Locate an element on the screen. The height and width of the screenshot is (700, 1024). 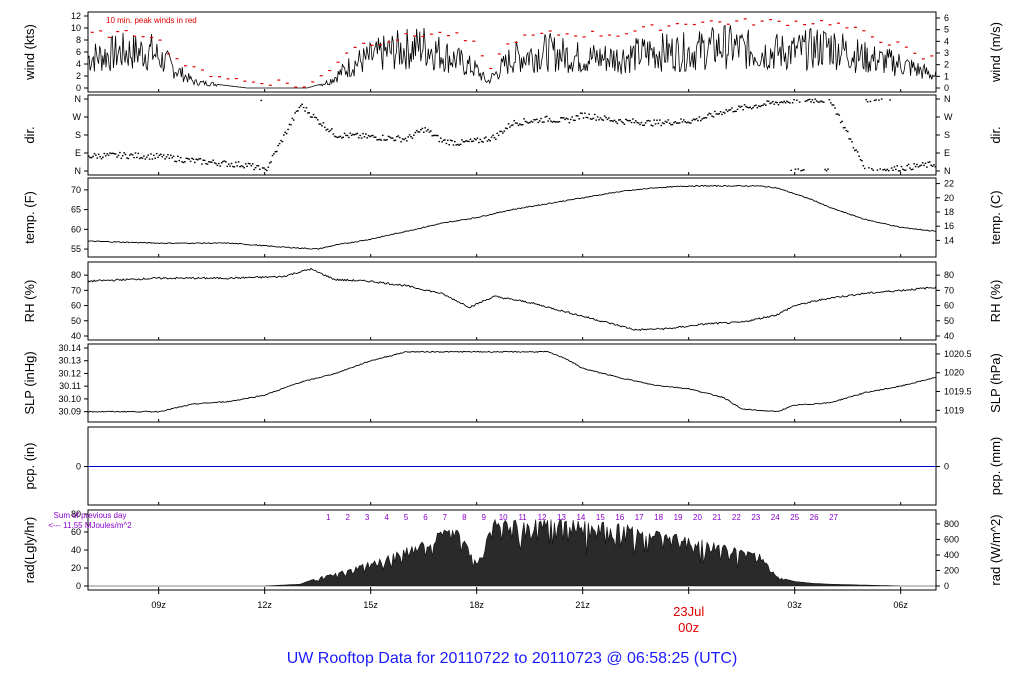
hour-label: 20 is located at coordinates (697, 517).